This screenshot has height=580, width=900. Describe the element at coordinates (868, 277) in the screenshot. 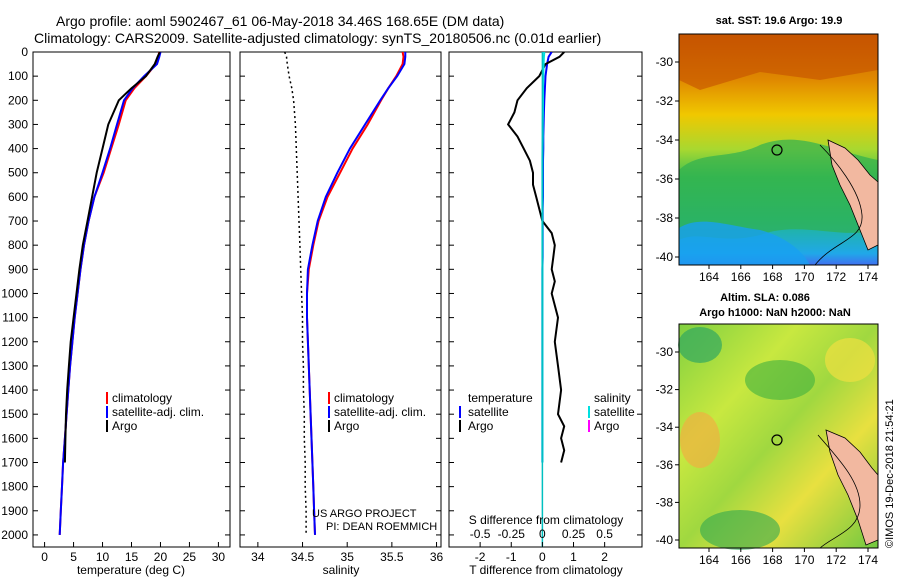

I see `lon-tick-label: 174` at that location.